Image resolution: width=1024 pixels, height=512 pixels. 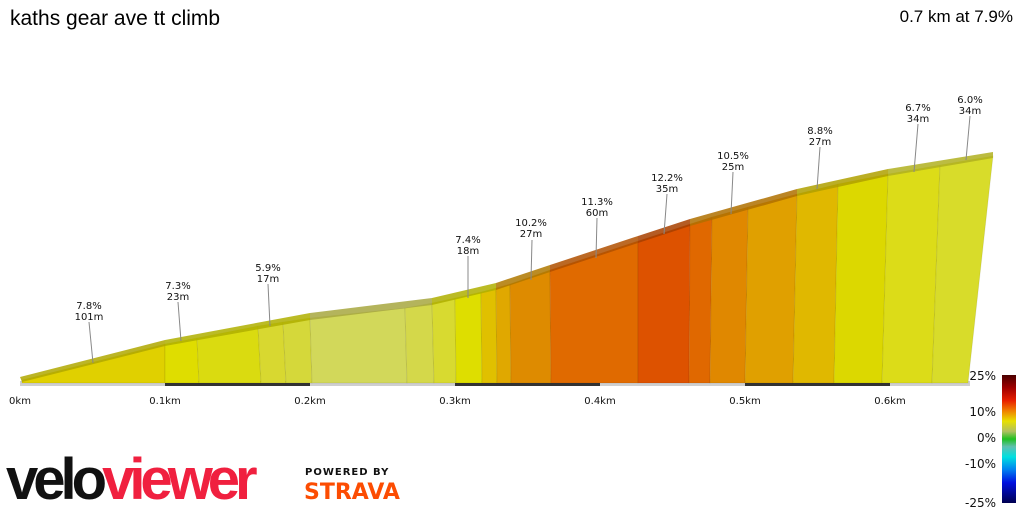 I want to click on gradient-colorbar-legend: 25% 10% 0% -10% -25%, so click(x=990, y=439).